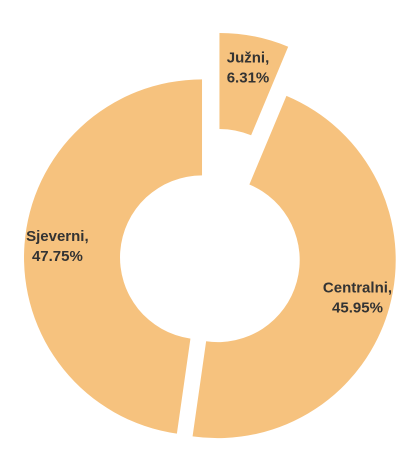  Describe the element at coordinates (248, 78) in the screenshot. I see `slice-value-label: 6.31%` at that location.